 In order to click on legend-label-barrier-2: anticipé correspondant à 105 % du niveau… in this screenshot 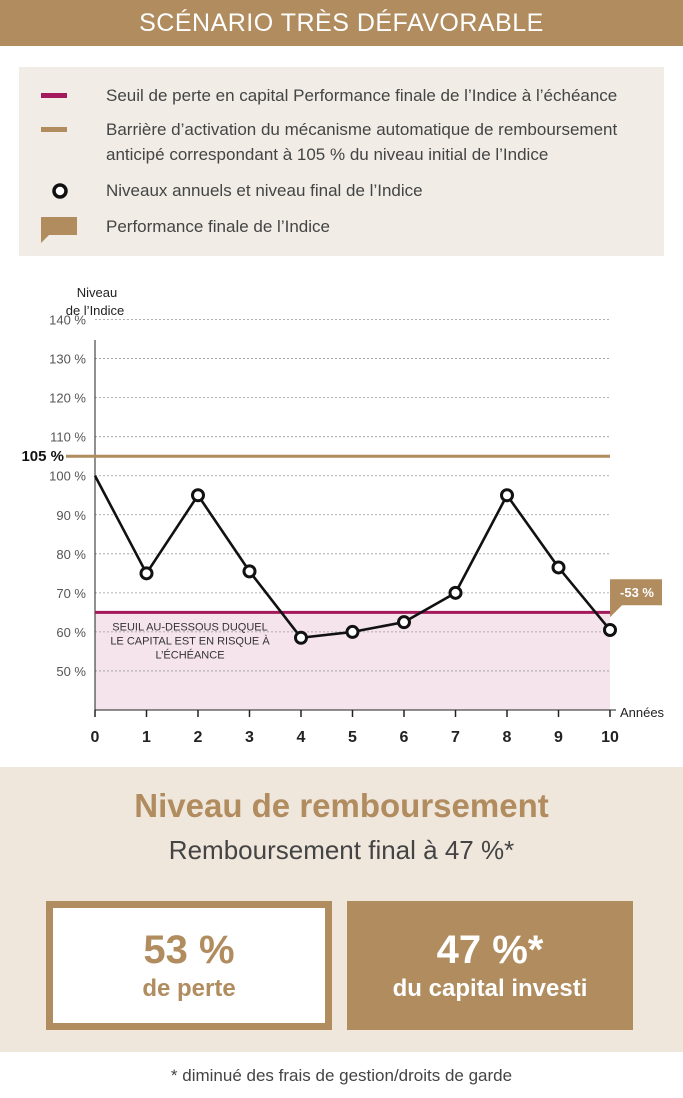, I will do `click(327, 154)`.